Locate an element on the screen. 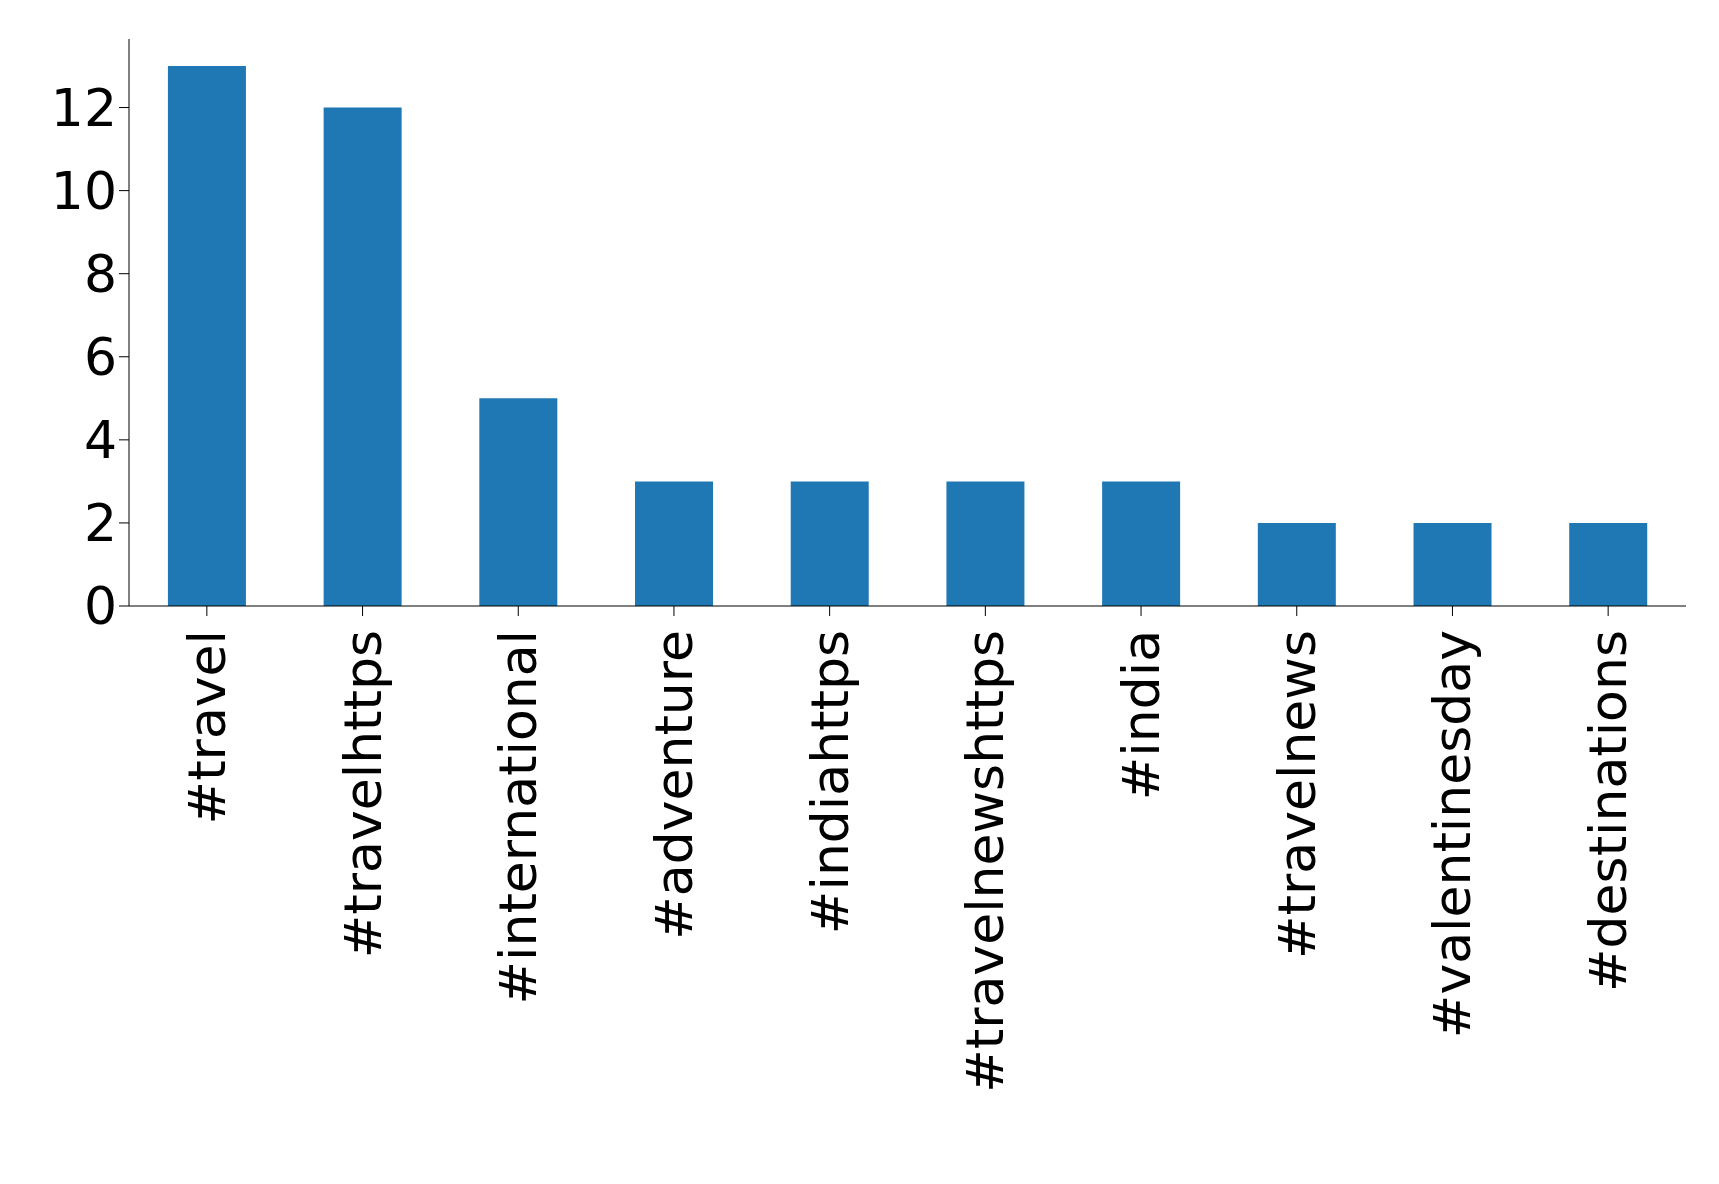 This screenshot has width=1719, height=1184. y-tick-label: 6 is located at coordinates (100, 357).